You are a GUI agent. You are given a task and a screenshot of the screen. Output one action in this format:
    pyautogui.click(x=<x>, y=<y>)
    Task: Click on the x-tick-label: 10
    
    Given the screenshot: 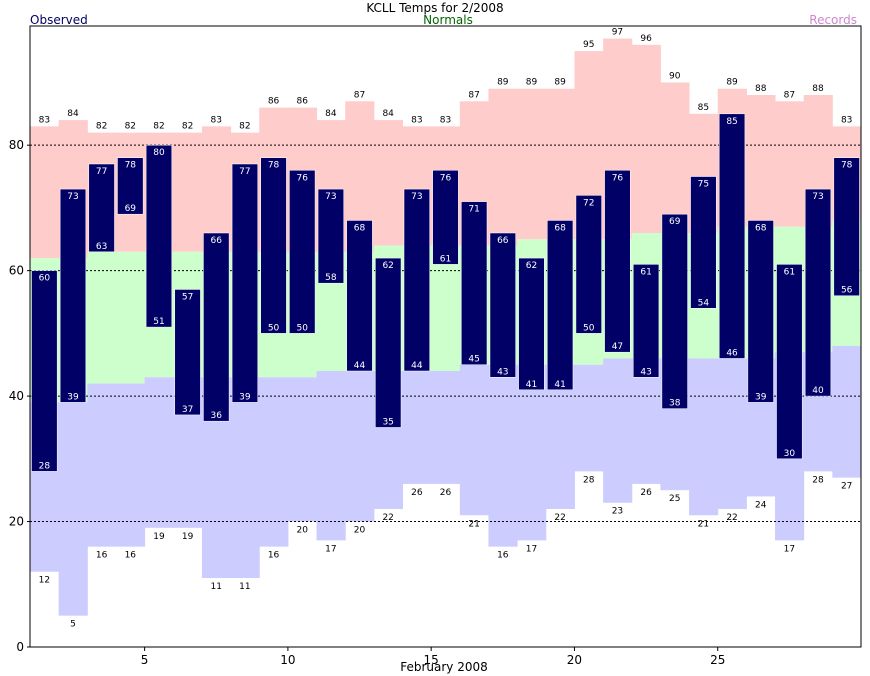 What is the action you would take?
    pyautogui.click(x=287, y=660)
    